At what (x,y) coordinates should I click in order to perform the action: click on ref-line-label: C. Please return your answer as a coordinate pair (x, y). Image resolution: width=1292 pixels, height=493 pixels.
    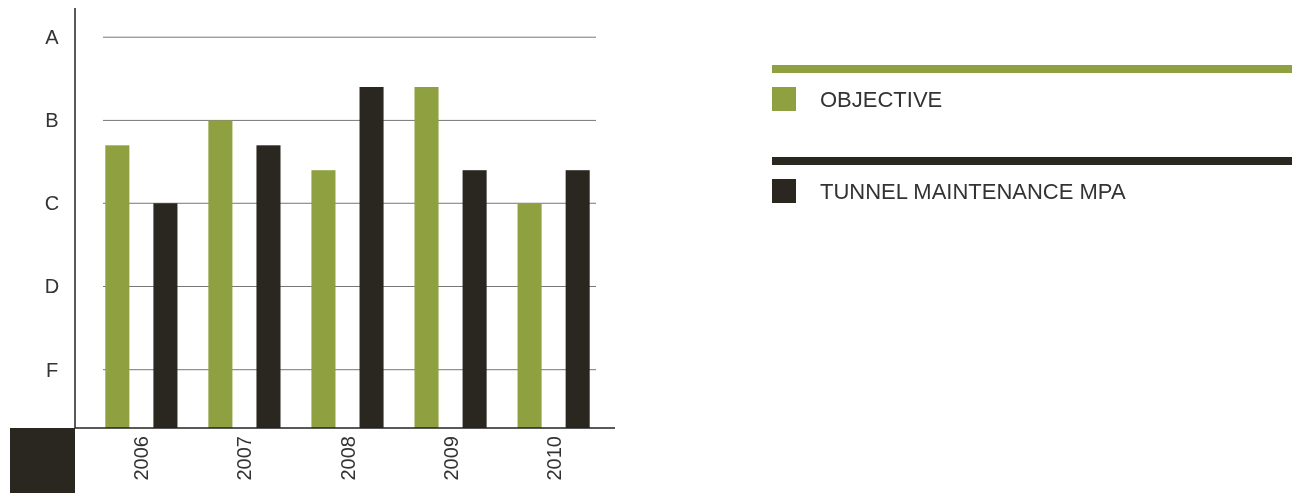
    Looking at the image, I should click on (52, 203).